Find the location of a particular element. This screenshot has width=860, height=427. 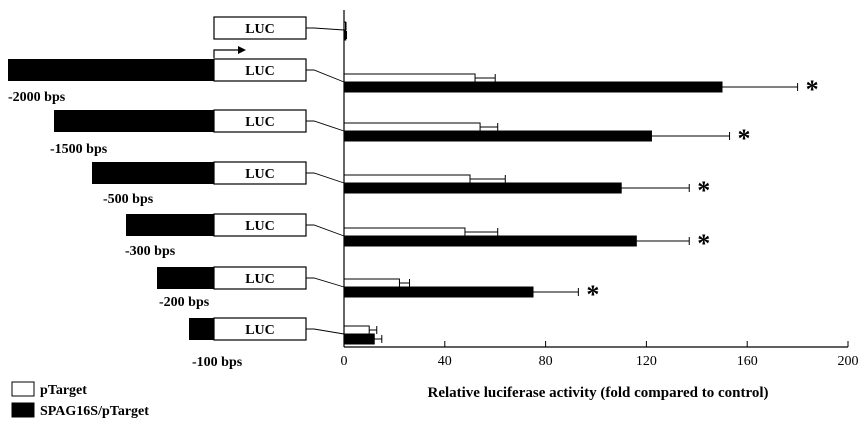

arrow-head is located at coordinates (242, 50).